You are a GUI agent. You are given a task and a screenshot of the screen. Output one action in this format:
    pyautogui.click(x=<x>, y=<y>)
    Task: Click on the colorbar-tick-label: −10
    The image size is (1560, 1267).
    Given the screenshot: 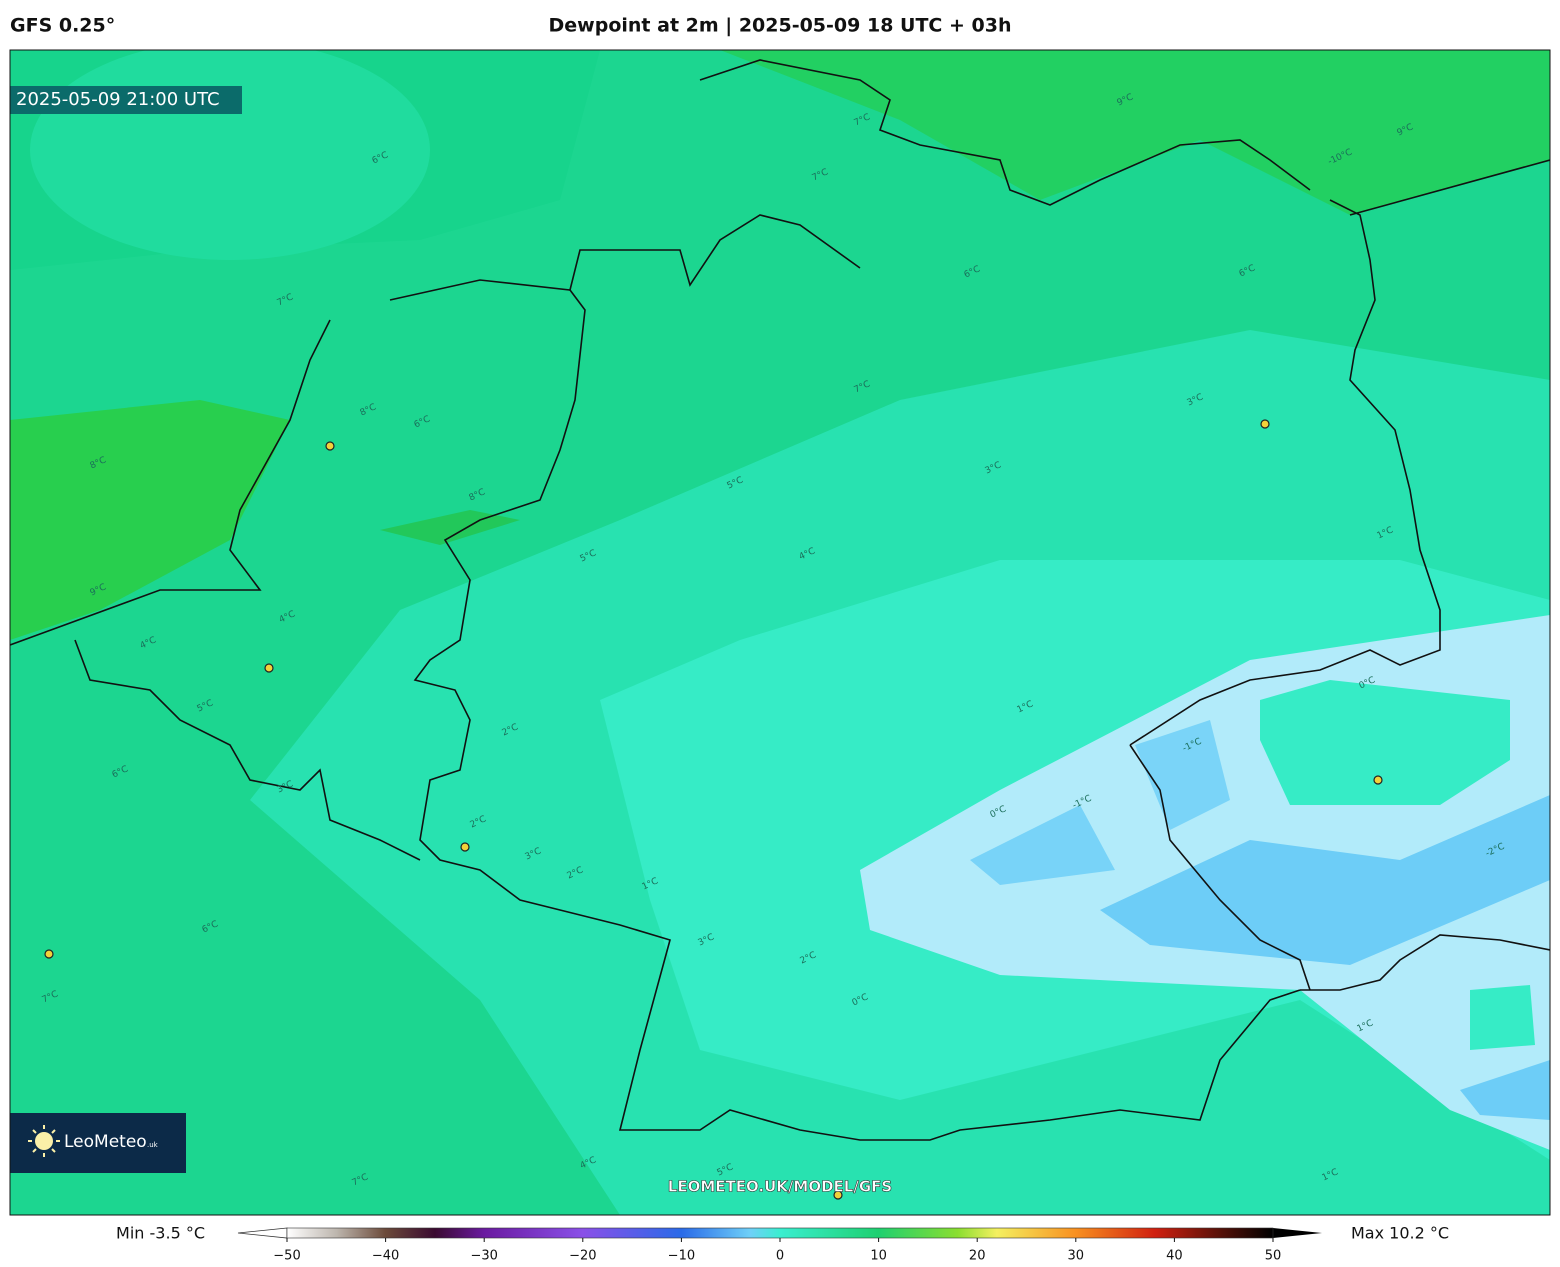 What is the action you would take?
    pyautogui.click(x=681, y=1256)
    